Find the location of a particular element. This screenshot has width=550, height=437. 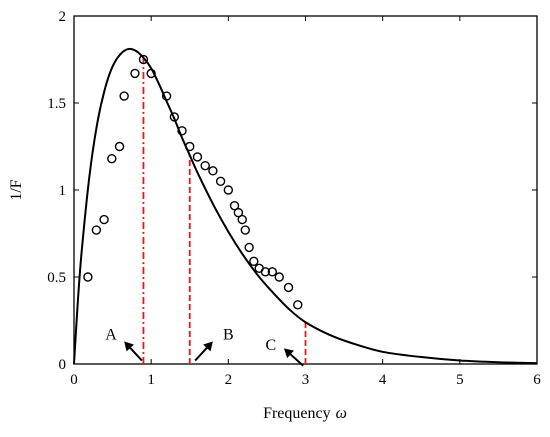

y-axis-label: 1/F is located at coordinates (16, 189).